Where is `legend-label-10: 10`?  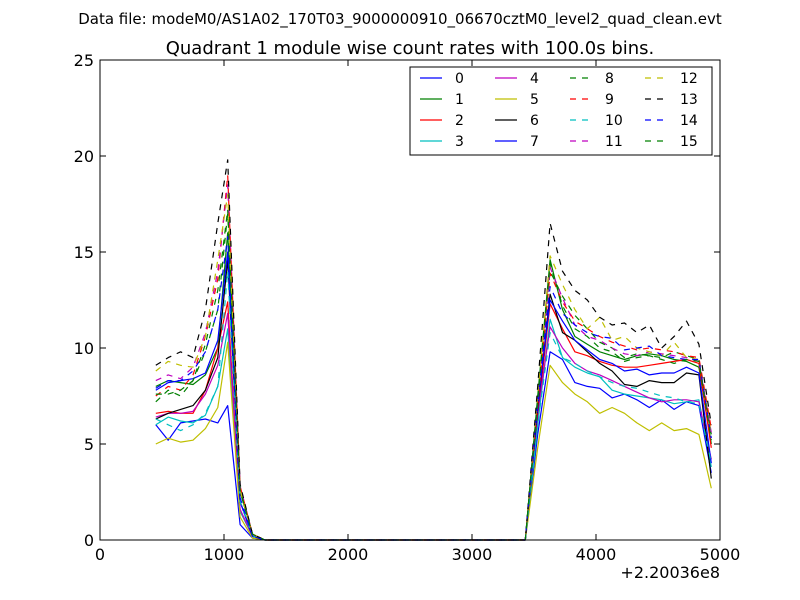
legend-label-10: 10 is located at coordinates (614, 121).